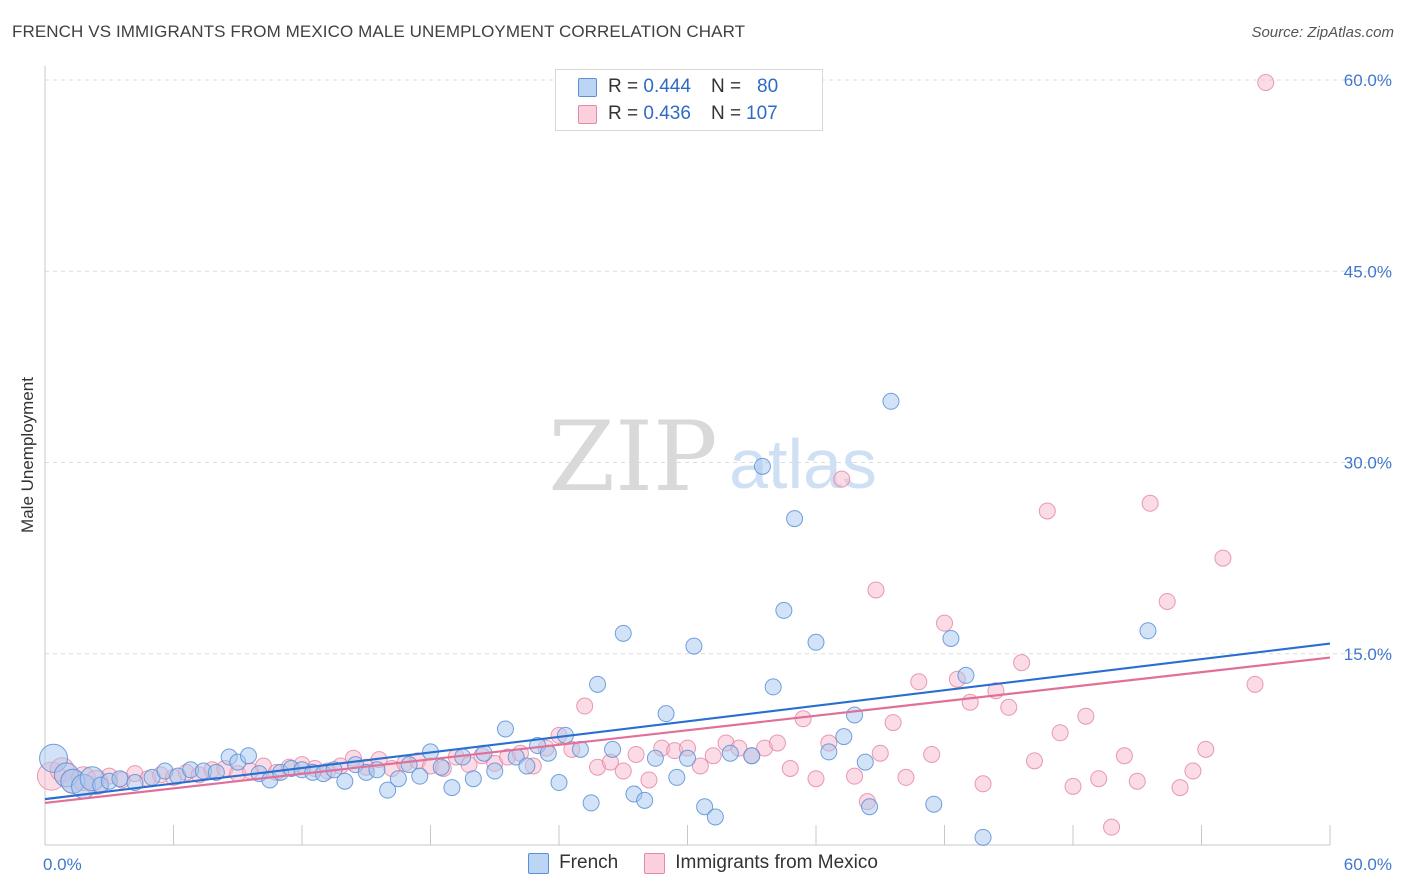  What do you see at coordinates (623, 113) in the screenshot?
I see `r-label: R =` at bounding box center [623, 113].